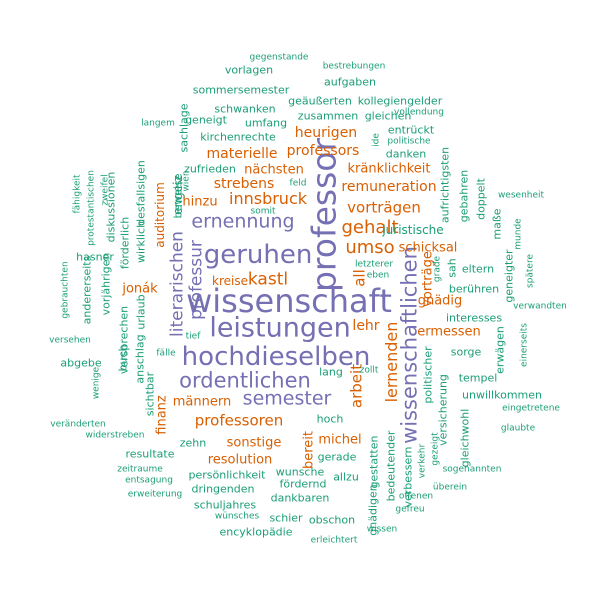 The width and height of the screenshot is (600, 600). What do you see at coordinates (227, 475) in the screenshot?
I see `word-persoenlichkeit: persönlichkeit` at bounding box center [227, 475].